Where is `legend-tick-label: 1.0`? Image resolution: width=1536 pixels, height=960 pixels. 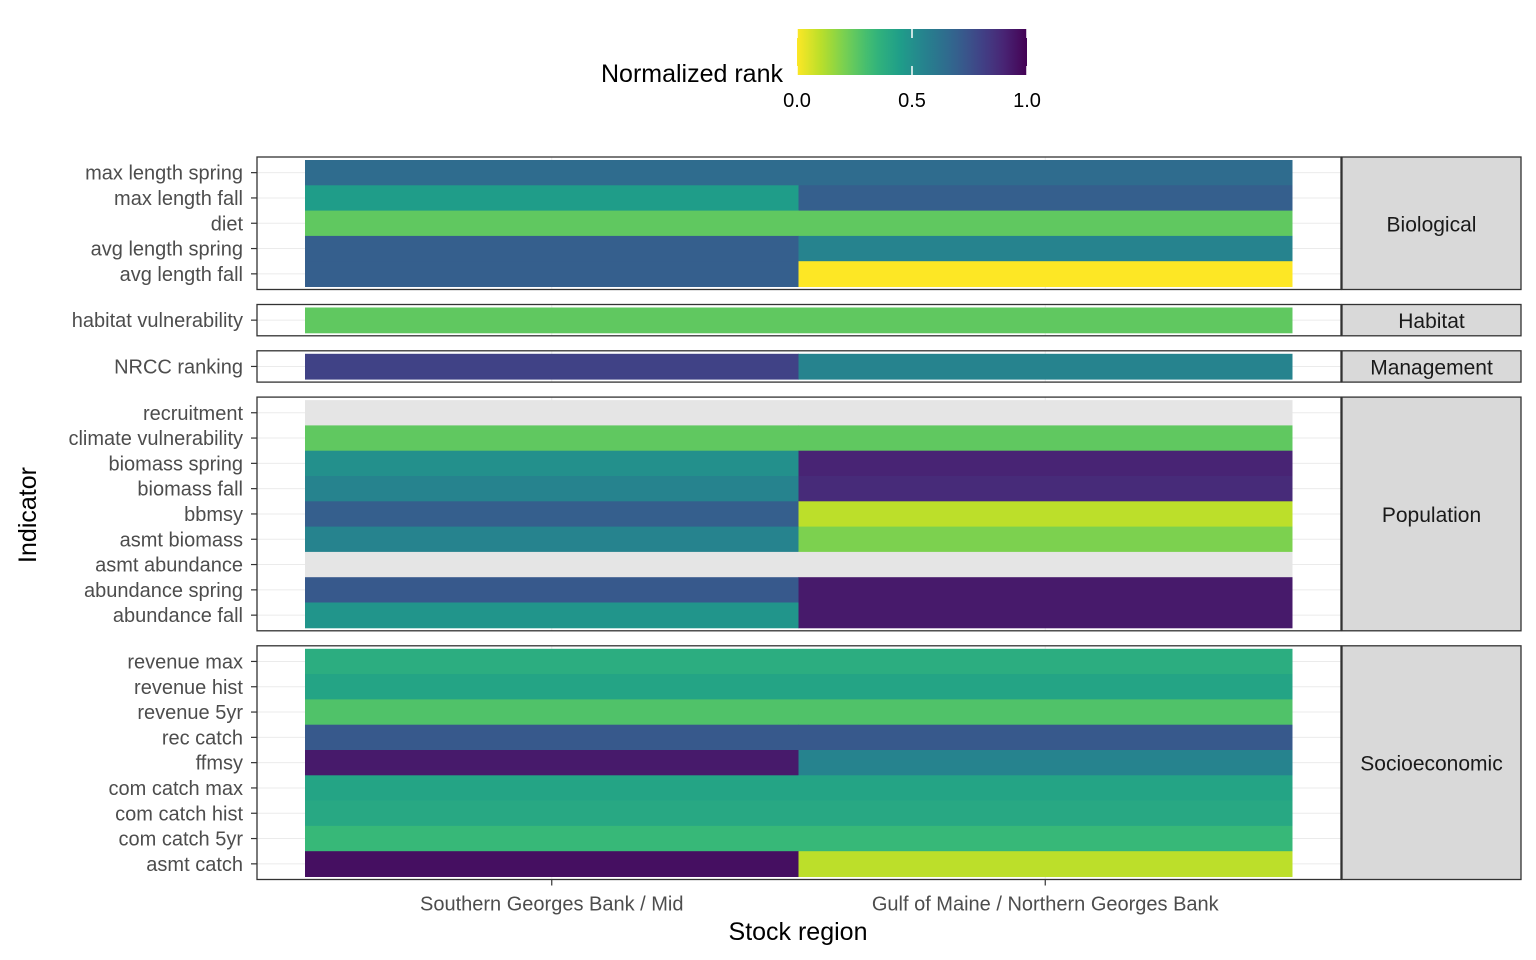
legend-tick-label: 1.0 is located at coordinates (1027, 101).